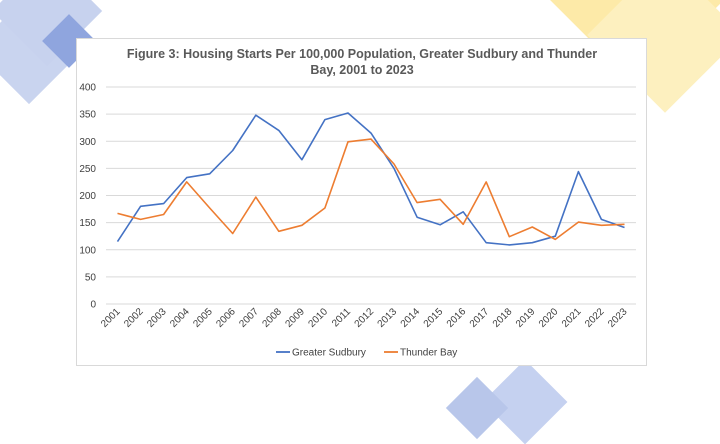  Describe the element at coordinates (272, 318) in the screenshot. I see `x-tick-label: 2008` at that location.